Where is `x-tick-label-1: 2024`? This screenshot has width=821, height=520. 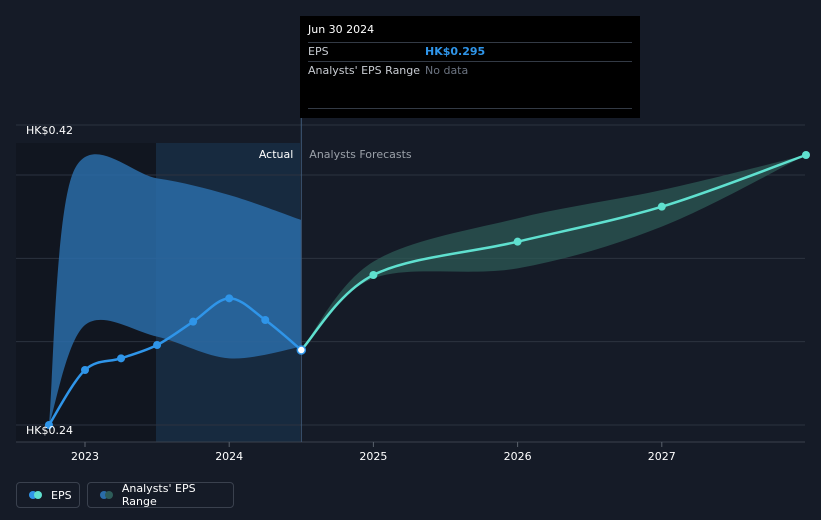 x-tick-label-1: 2024 is located at coordinates (229, 456).